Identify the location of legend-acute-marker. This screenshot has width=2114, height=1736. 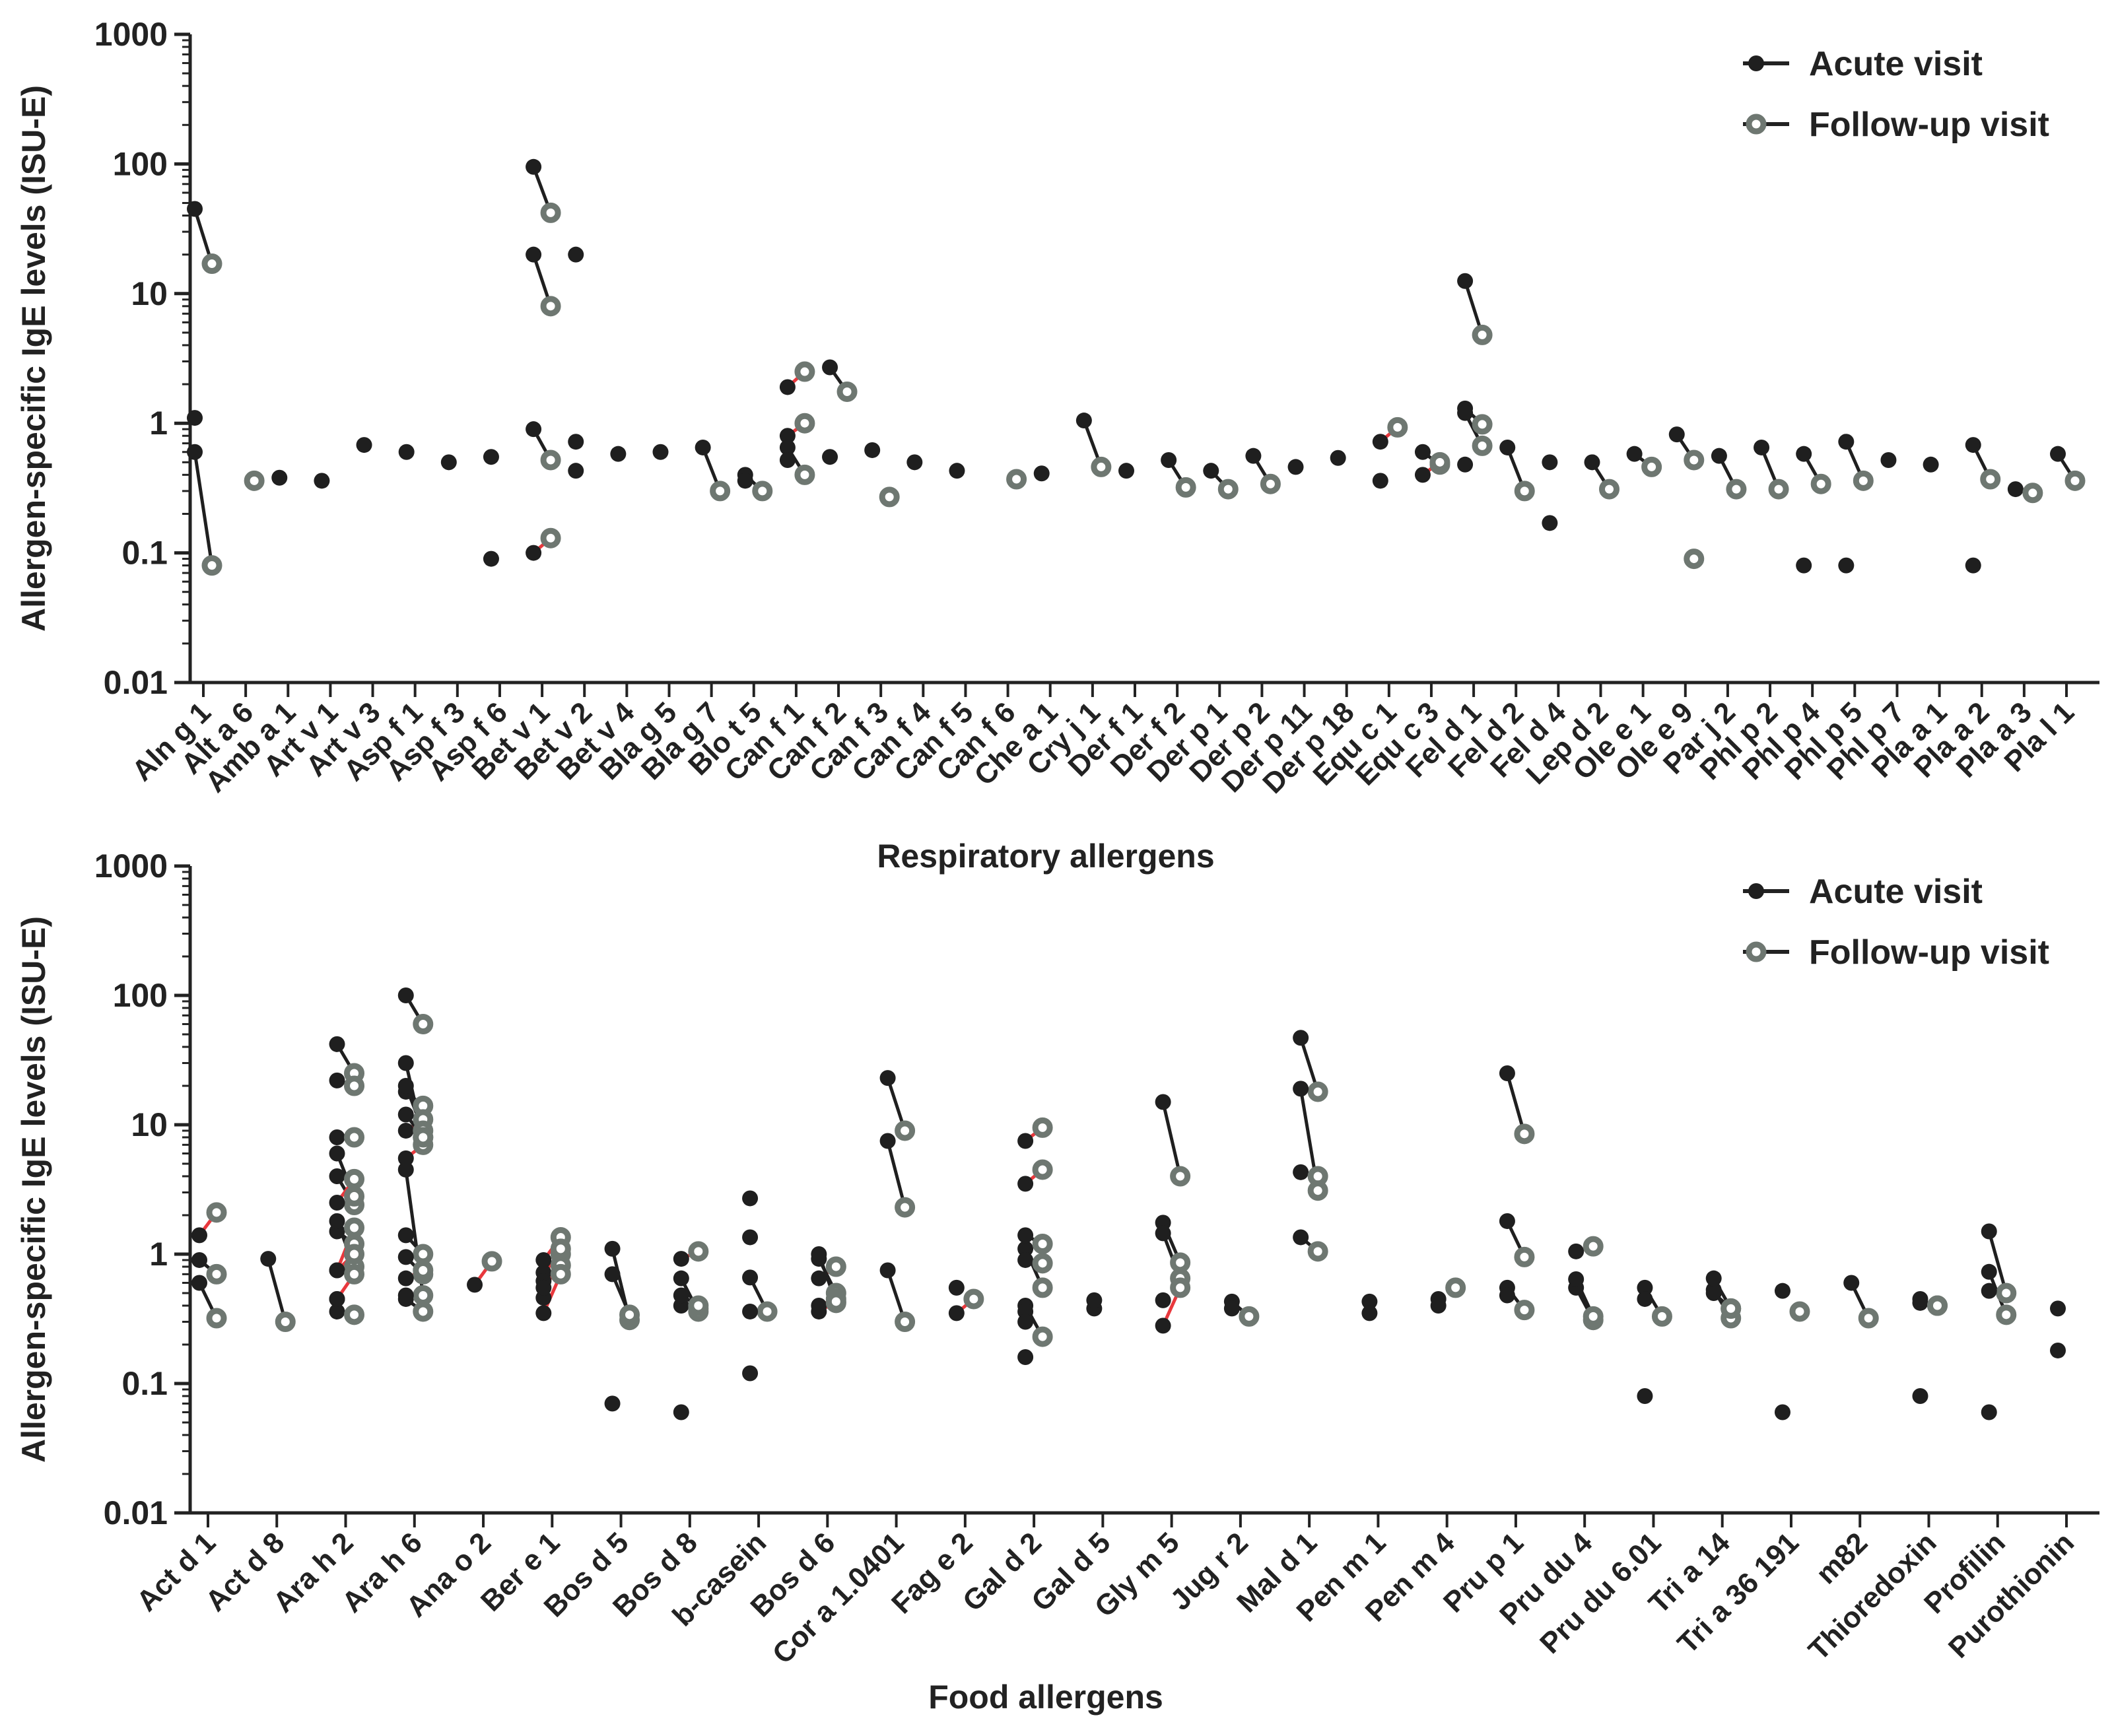
(1756, 63).